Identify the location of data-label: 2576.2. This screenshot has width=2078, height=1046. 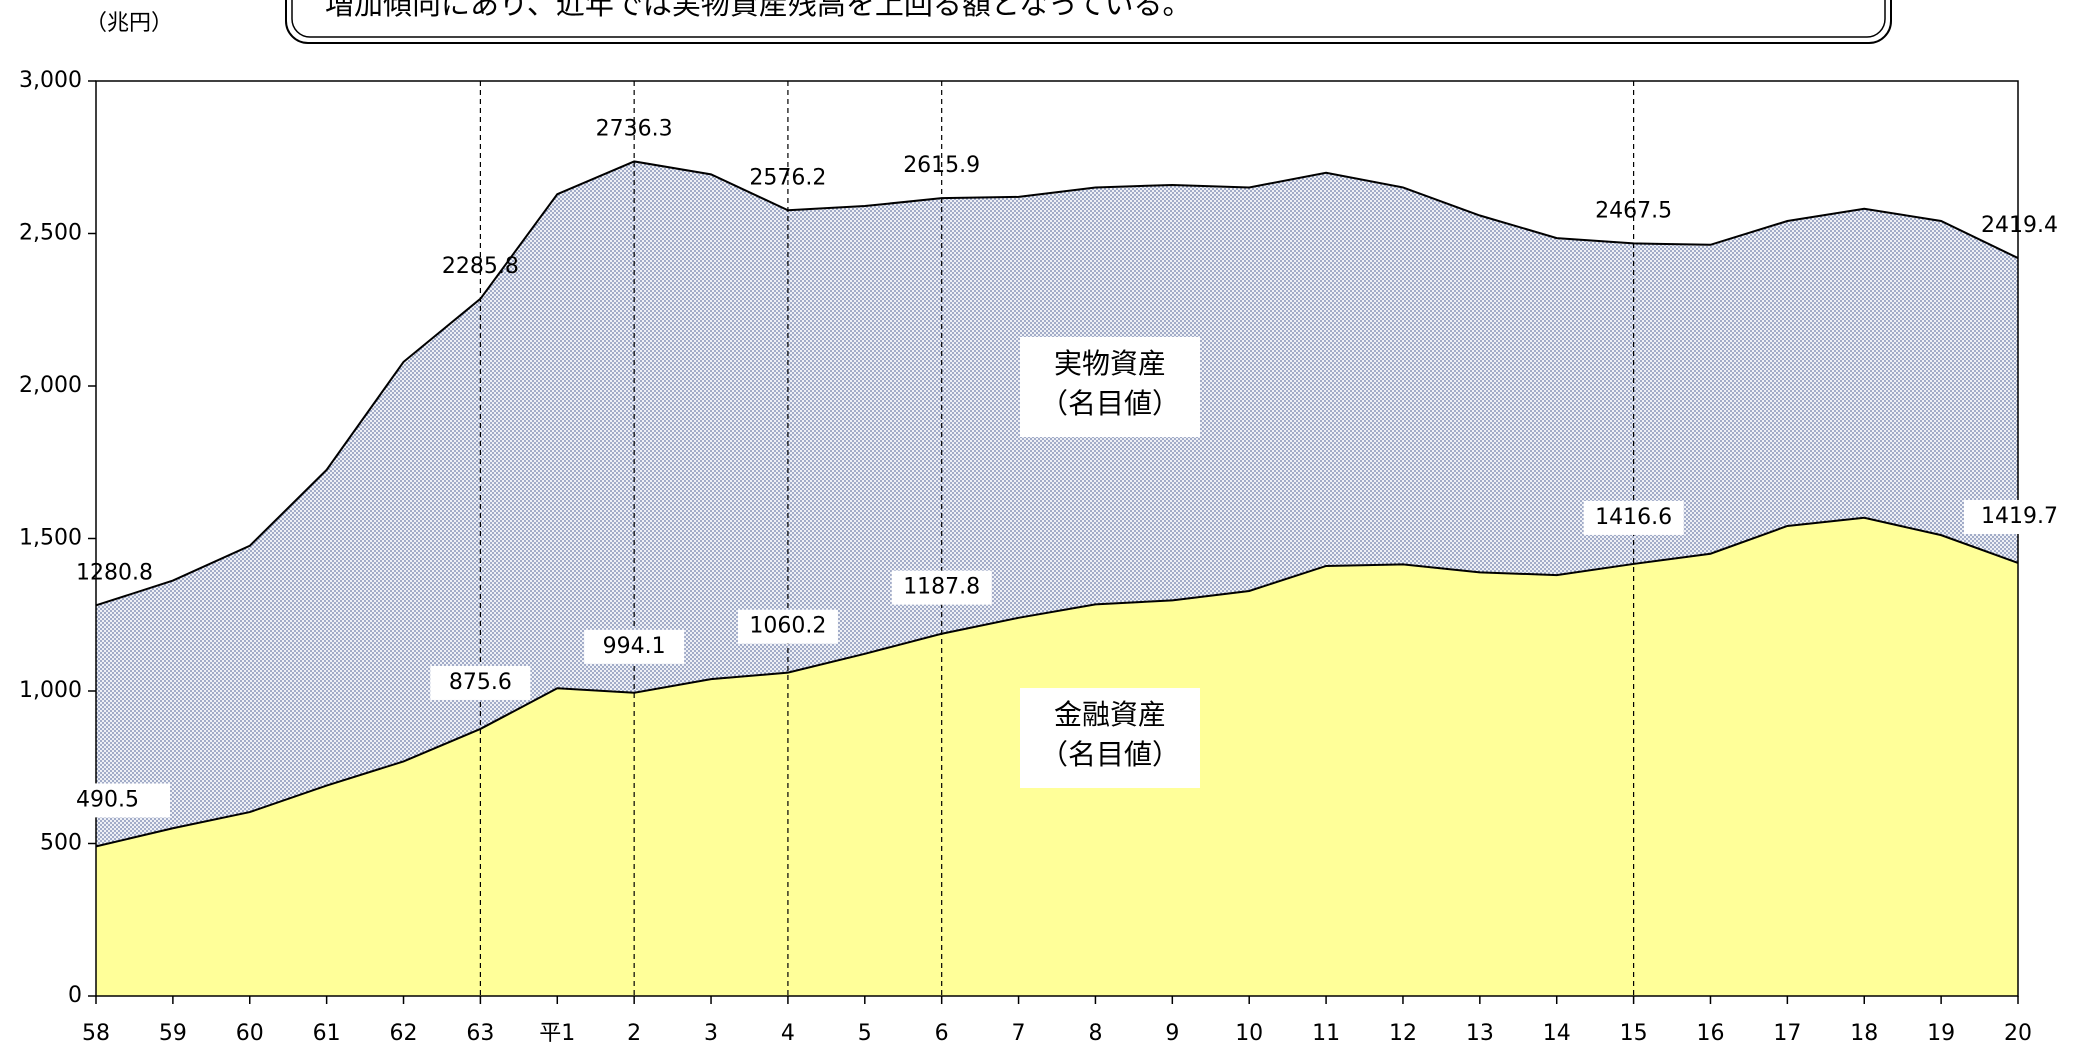
(787, 177).